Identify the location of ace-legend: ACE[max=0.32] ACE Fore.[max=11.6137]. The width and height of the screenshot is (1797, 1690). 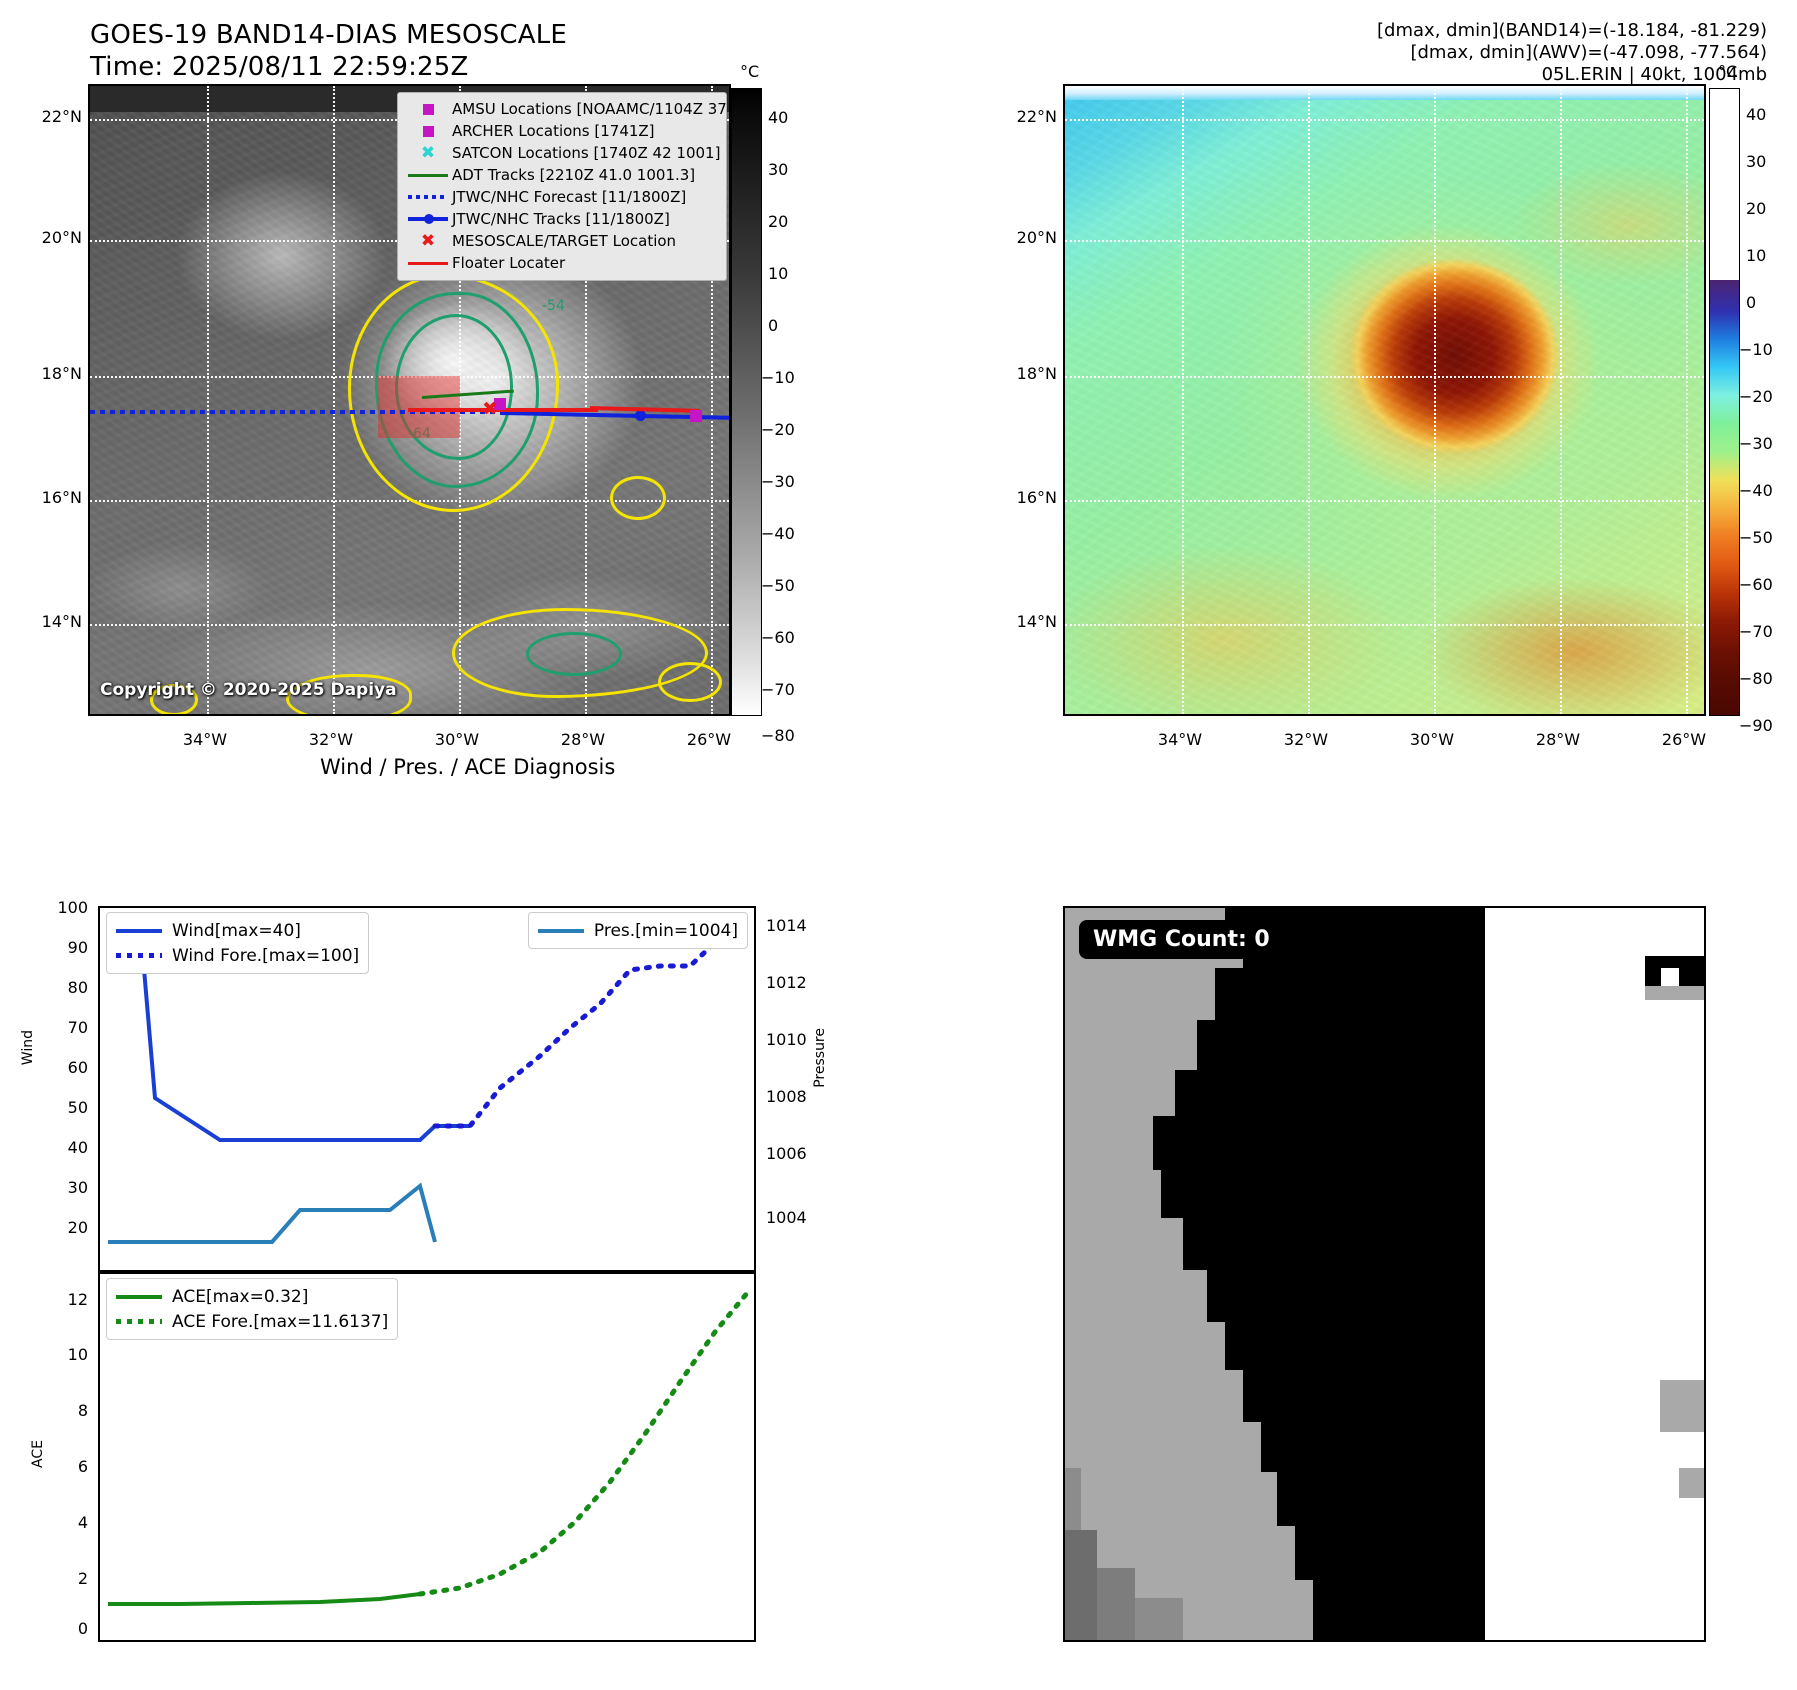
(252, 1309).